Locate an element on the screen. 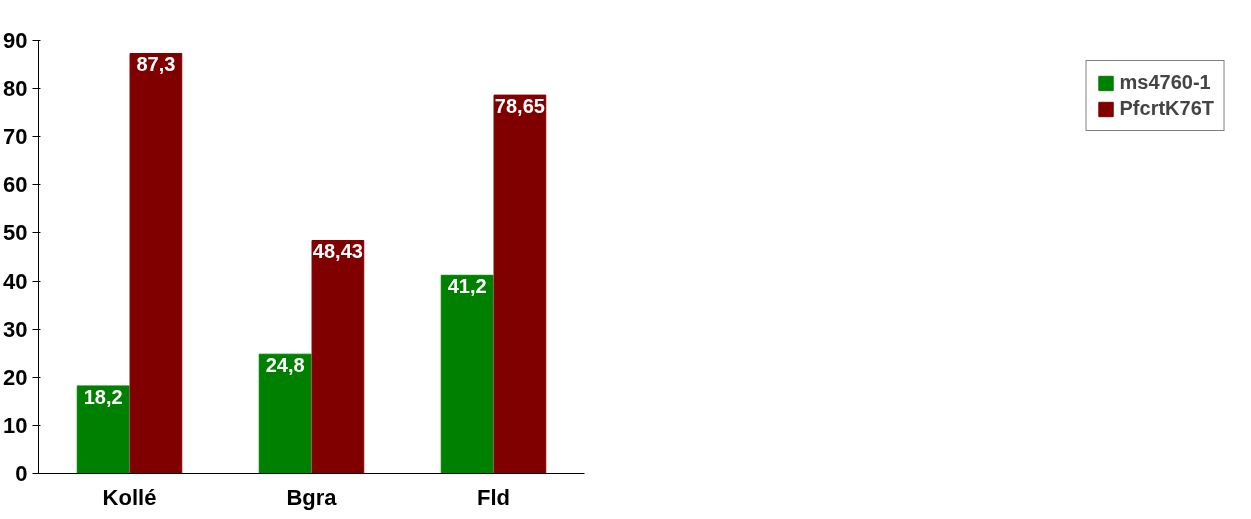 This screenshot has height=519, width=1251. y-tick-label: 20 is located at coordinates (15, 377).